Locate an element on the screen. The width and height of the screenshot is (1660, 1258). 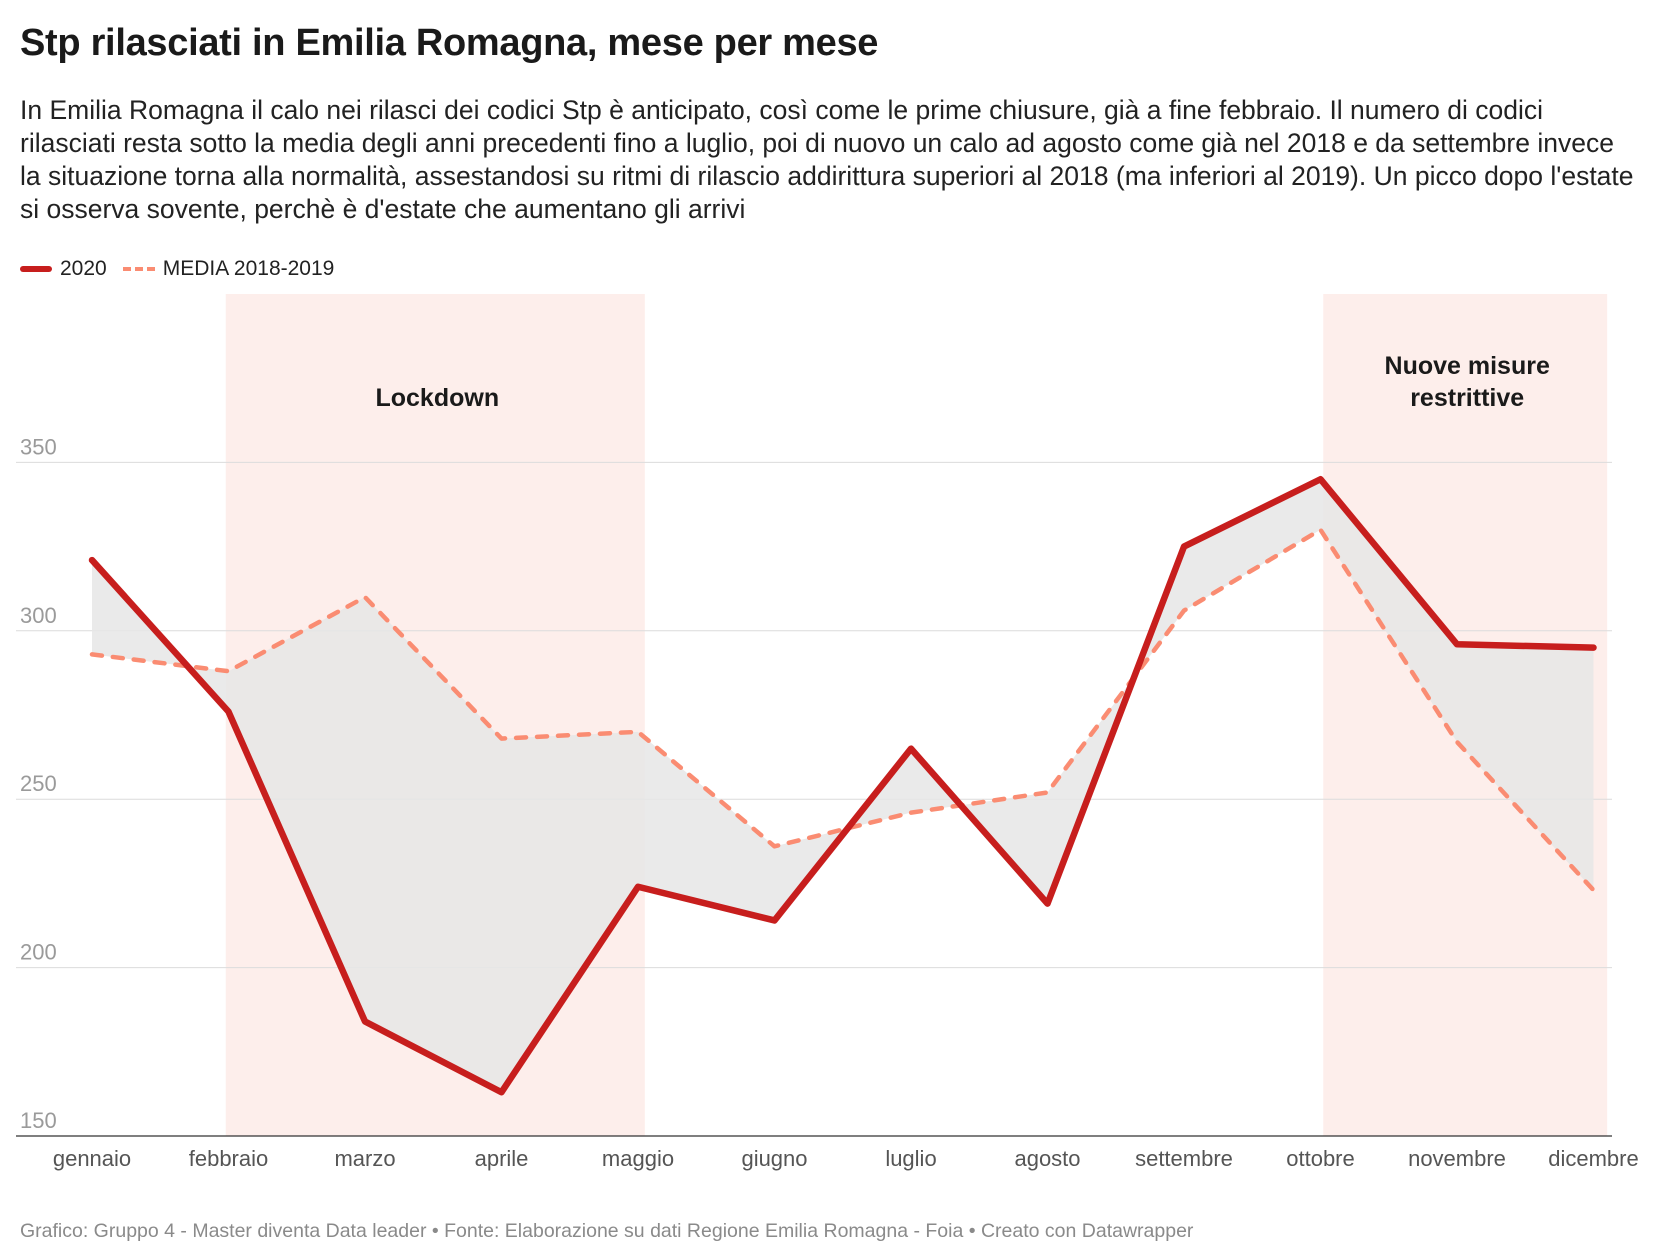
legend-swatch-media is located at coordinates (138, 269).